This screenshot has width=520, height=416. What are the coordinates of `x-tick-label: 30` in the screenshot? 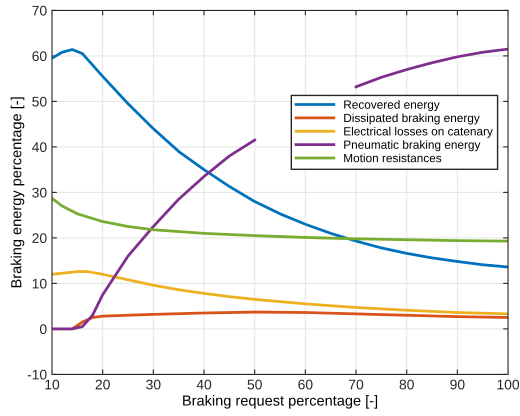 It's located at (153, 385).